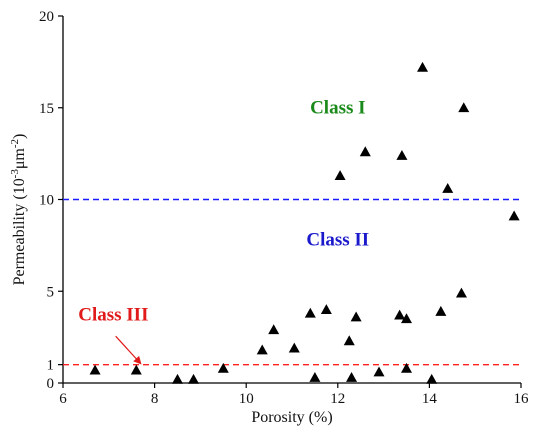  What do you see at coordinates (63, 399) in the screenshot?
I see `x-tick-label: 6` at bounding box center [63, 399].